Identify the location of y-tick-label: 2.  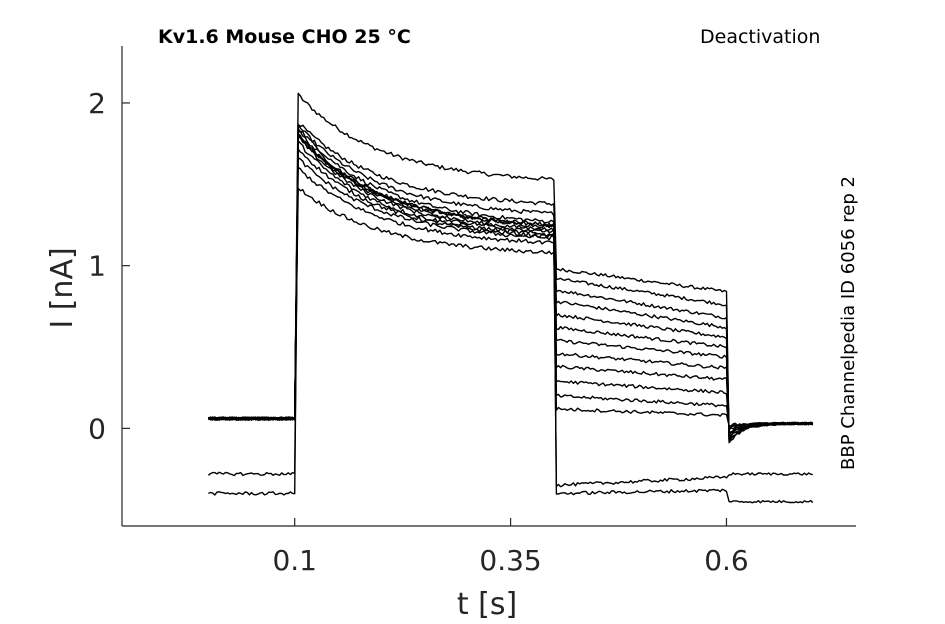
(97, 103).